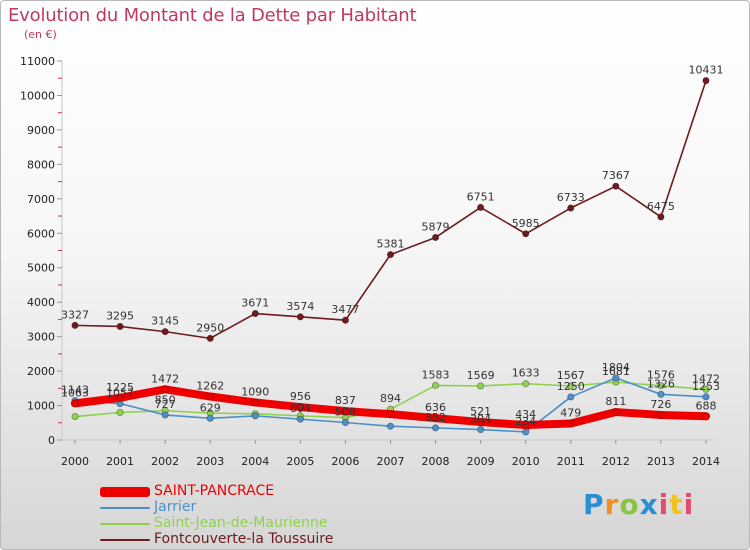 The width and height of the screenshot is (750, 550). I want to click on data-label: 352, so click(435, 417).